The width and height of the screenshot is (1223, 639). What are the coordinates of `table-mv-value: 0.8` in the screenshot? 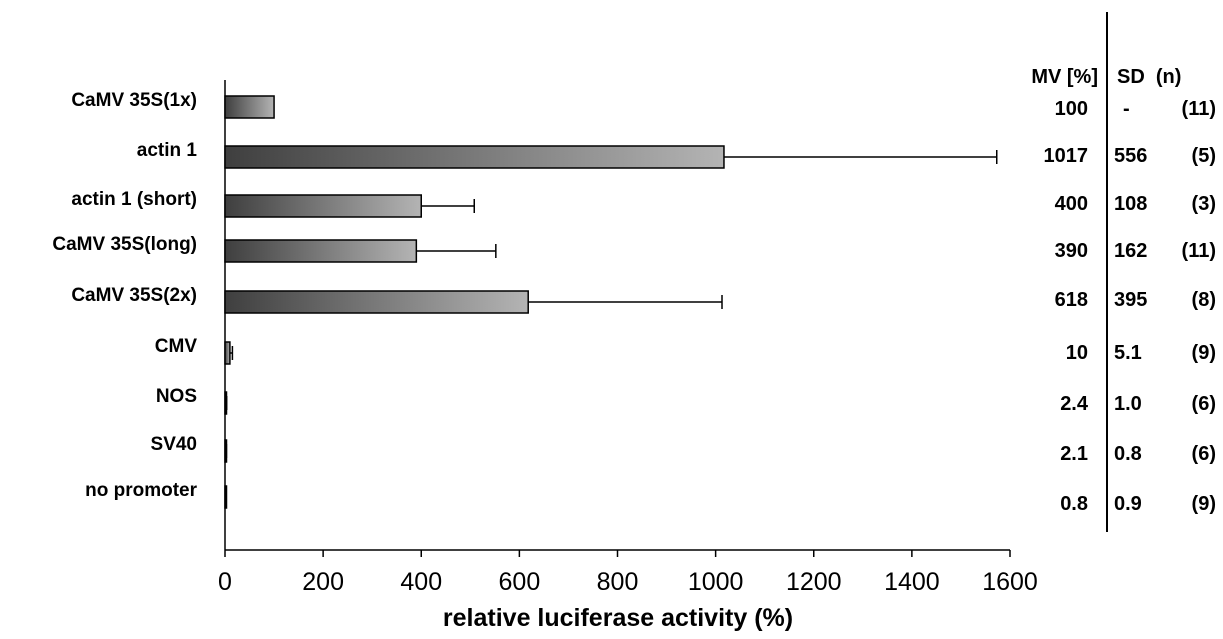 It's located at (1074, 504).